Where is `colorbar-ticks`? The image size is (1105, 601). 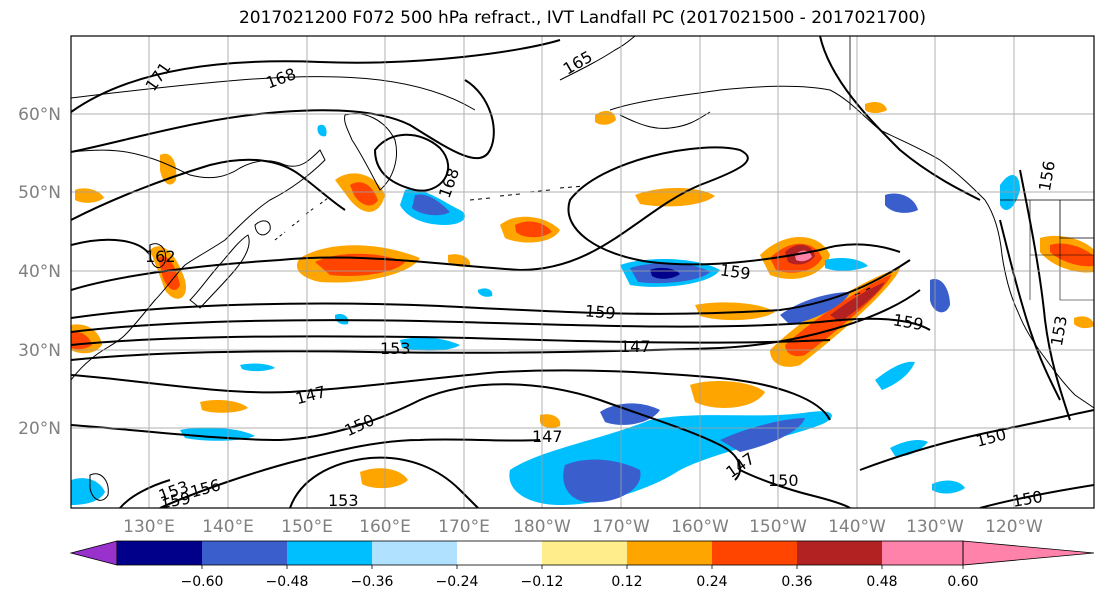 colorbar-ticks is located at coordinates (582, 567).